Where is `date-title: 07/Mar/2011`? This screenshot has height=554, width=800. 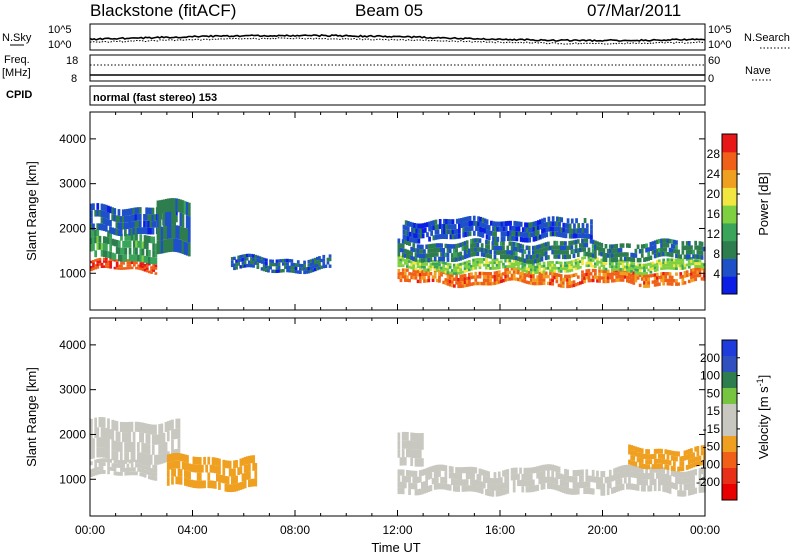 date-title: 07/Mar/2011 is located at coordinates (634, 10).